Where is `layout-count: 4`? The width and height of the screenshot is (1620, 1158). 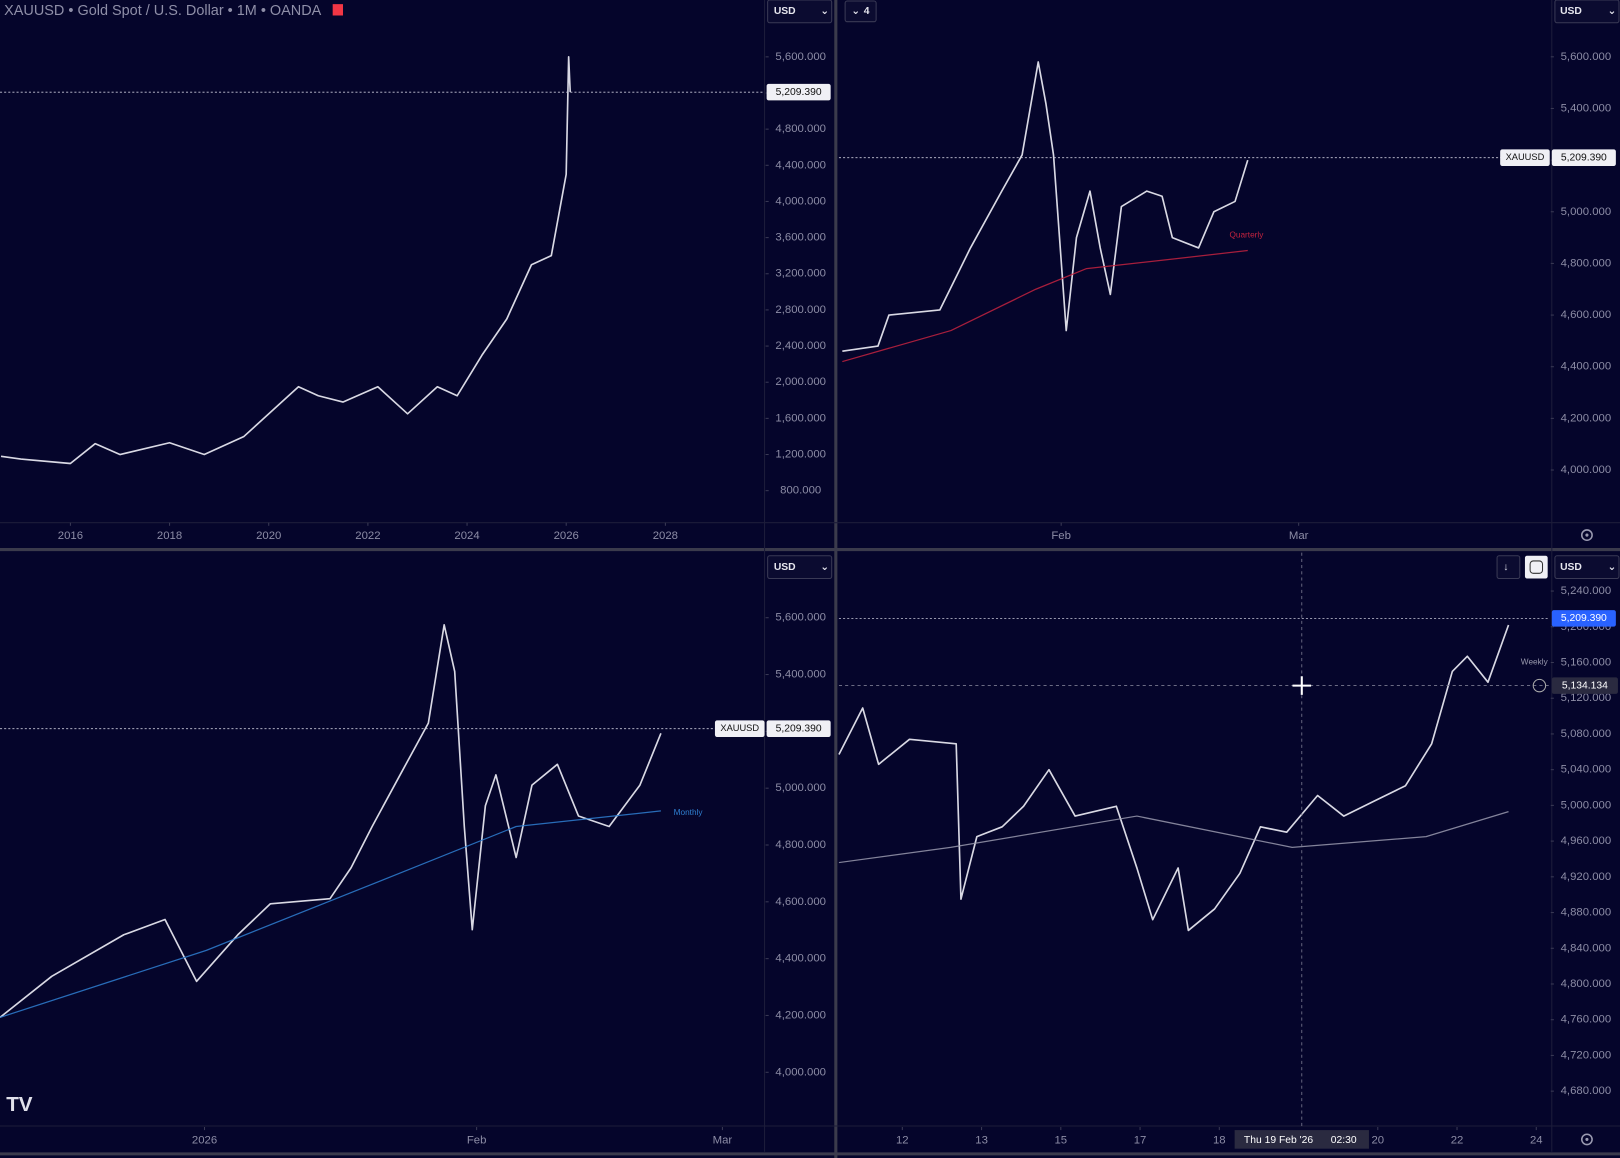 layout-count: 4 is located at coordinates (867, 11).